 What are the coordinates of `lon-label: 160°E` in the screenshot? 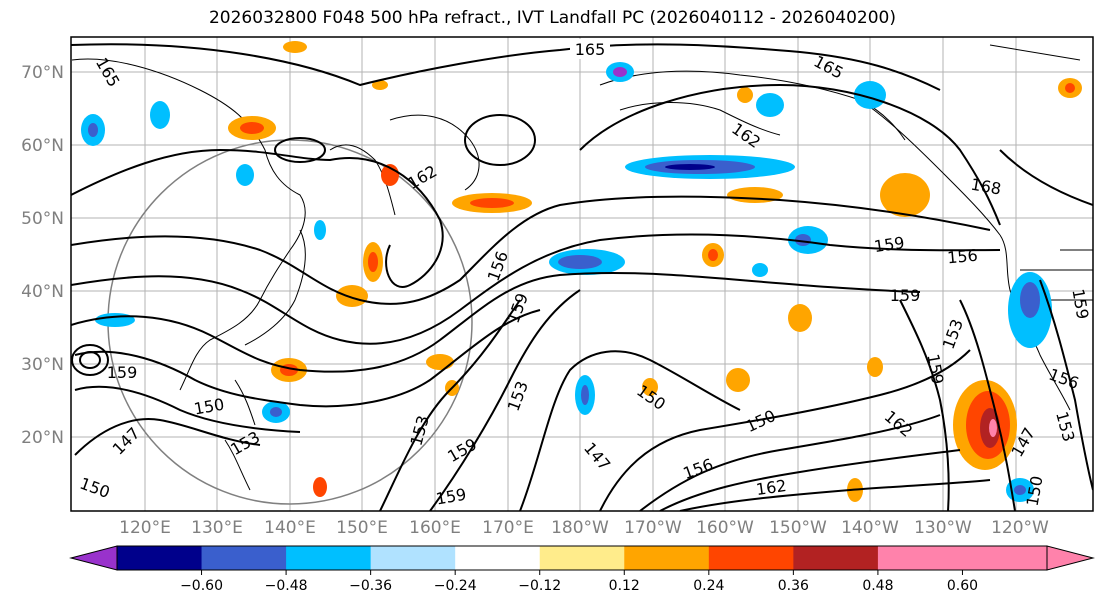 It's located at (435, 528).